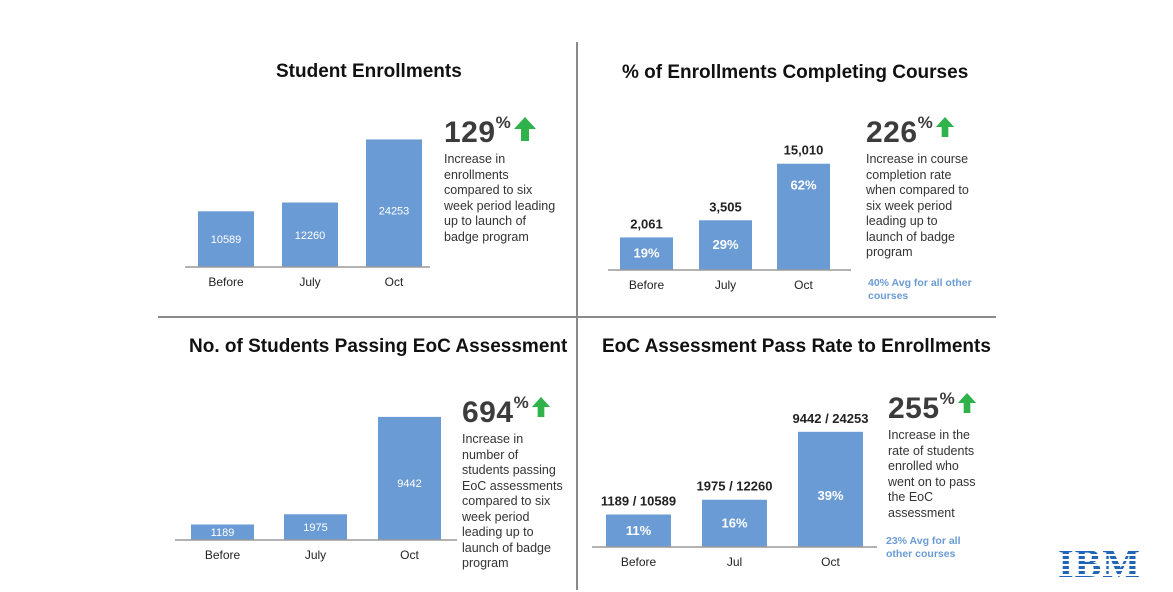  Describe the element at coordinates (795, 72) in the screenshot. I see `chart-title-completing-courses: % of Enrollments Completing Courses` at that location.